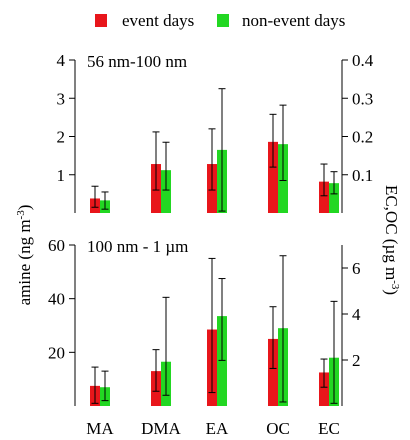 The width and height of the screenshot is (410, 440). Describe the element at coordinates (137, 246) in the screenshot. I see `panel-title: 100 nm - 1 µm` at that location.